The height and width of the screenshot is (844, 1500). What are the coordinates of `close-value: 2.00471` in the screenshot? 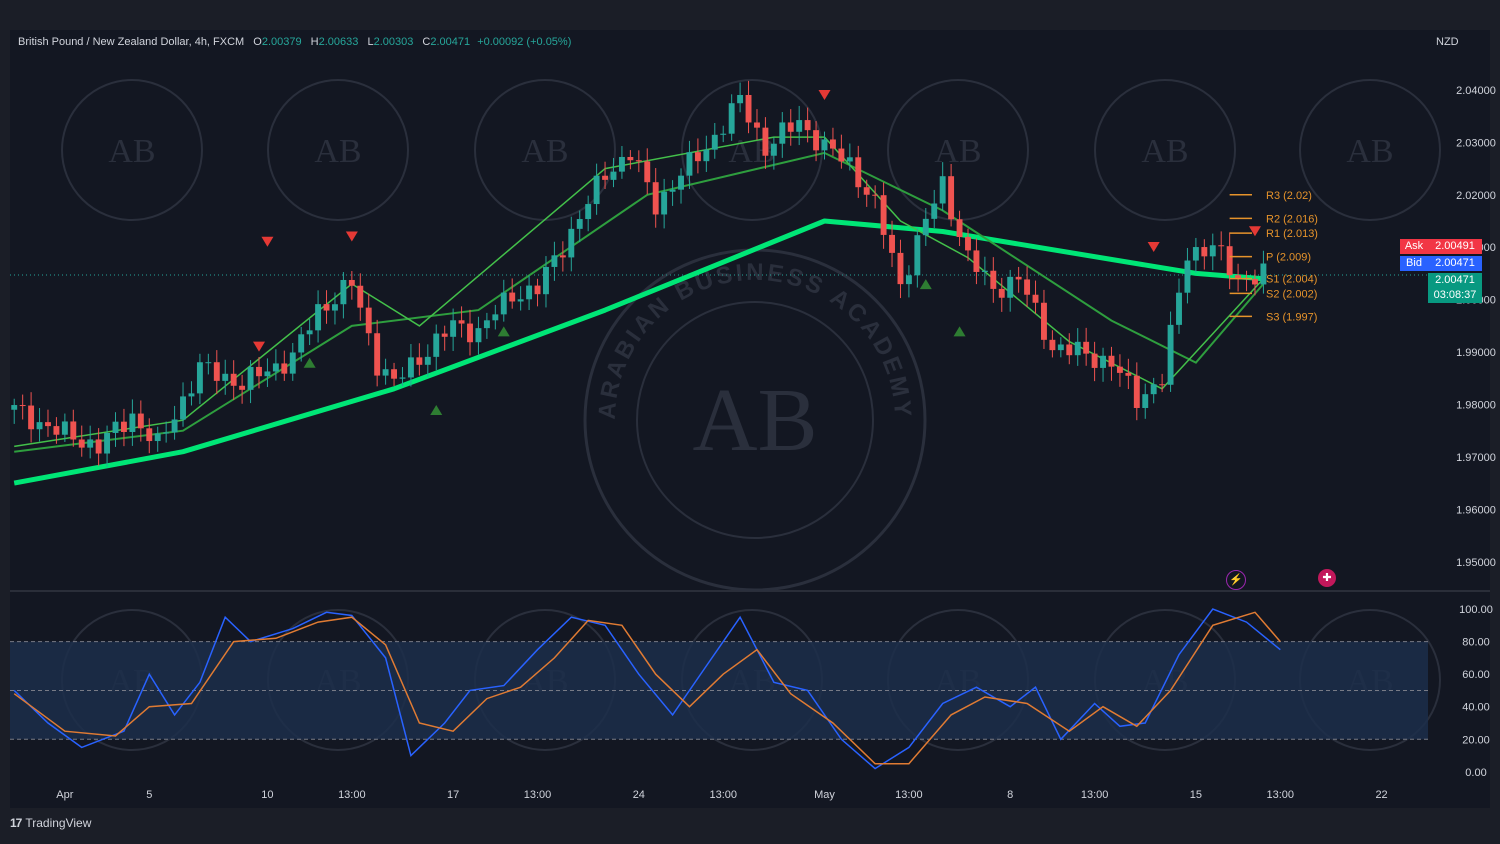 It's located at (450, 42).